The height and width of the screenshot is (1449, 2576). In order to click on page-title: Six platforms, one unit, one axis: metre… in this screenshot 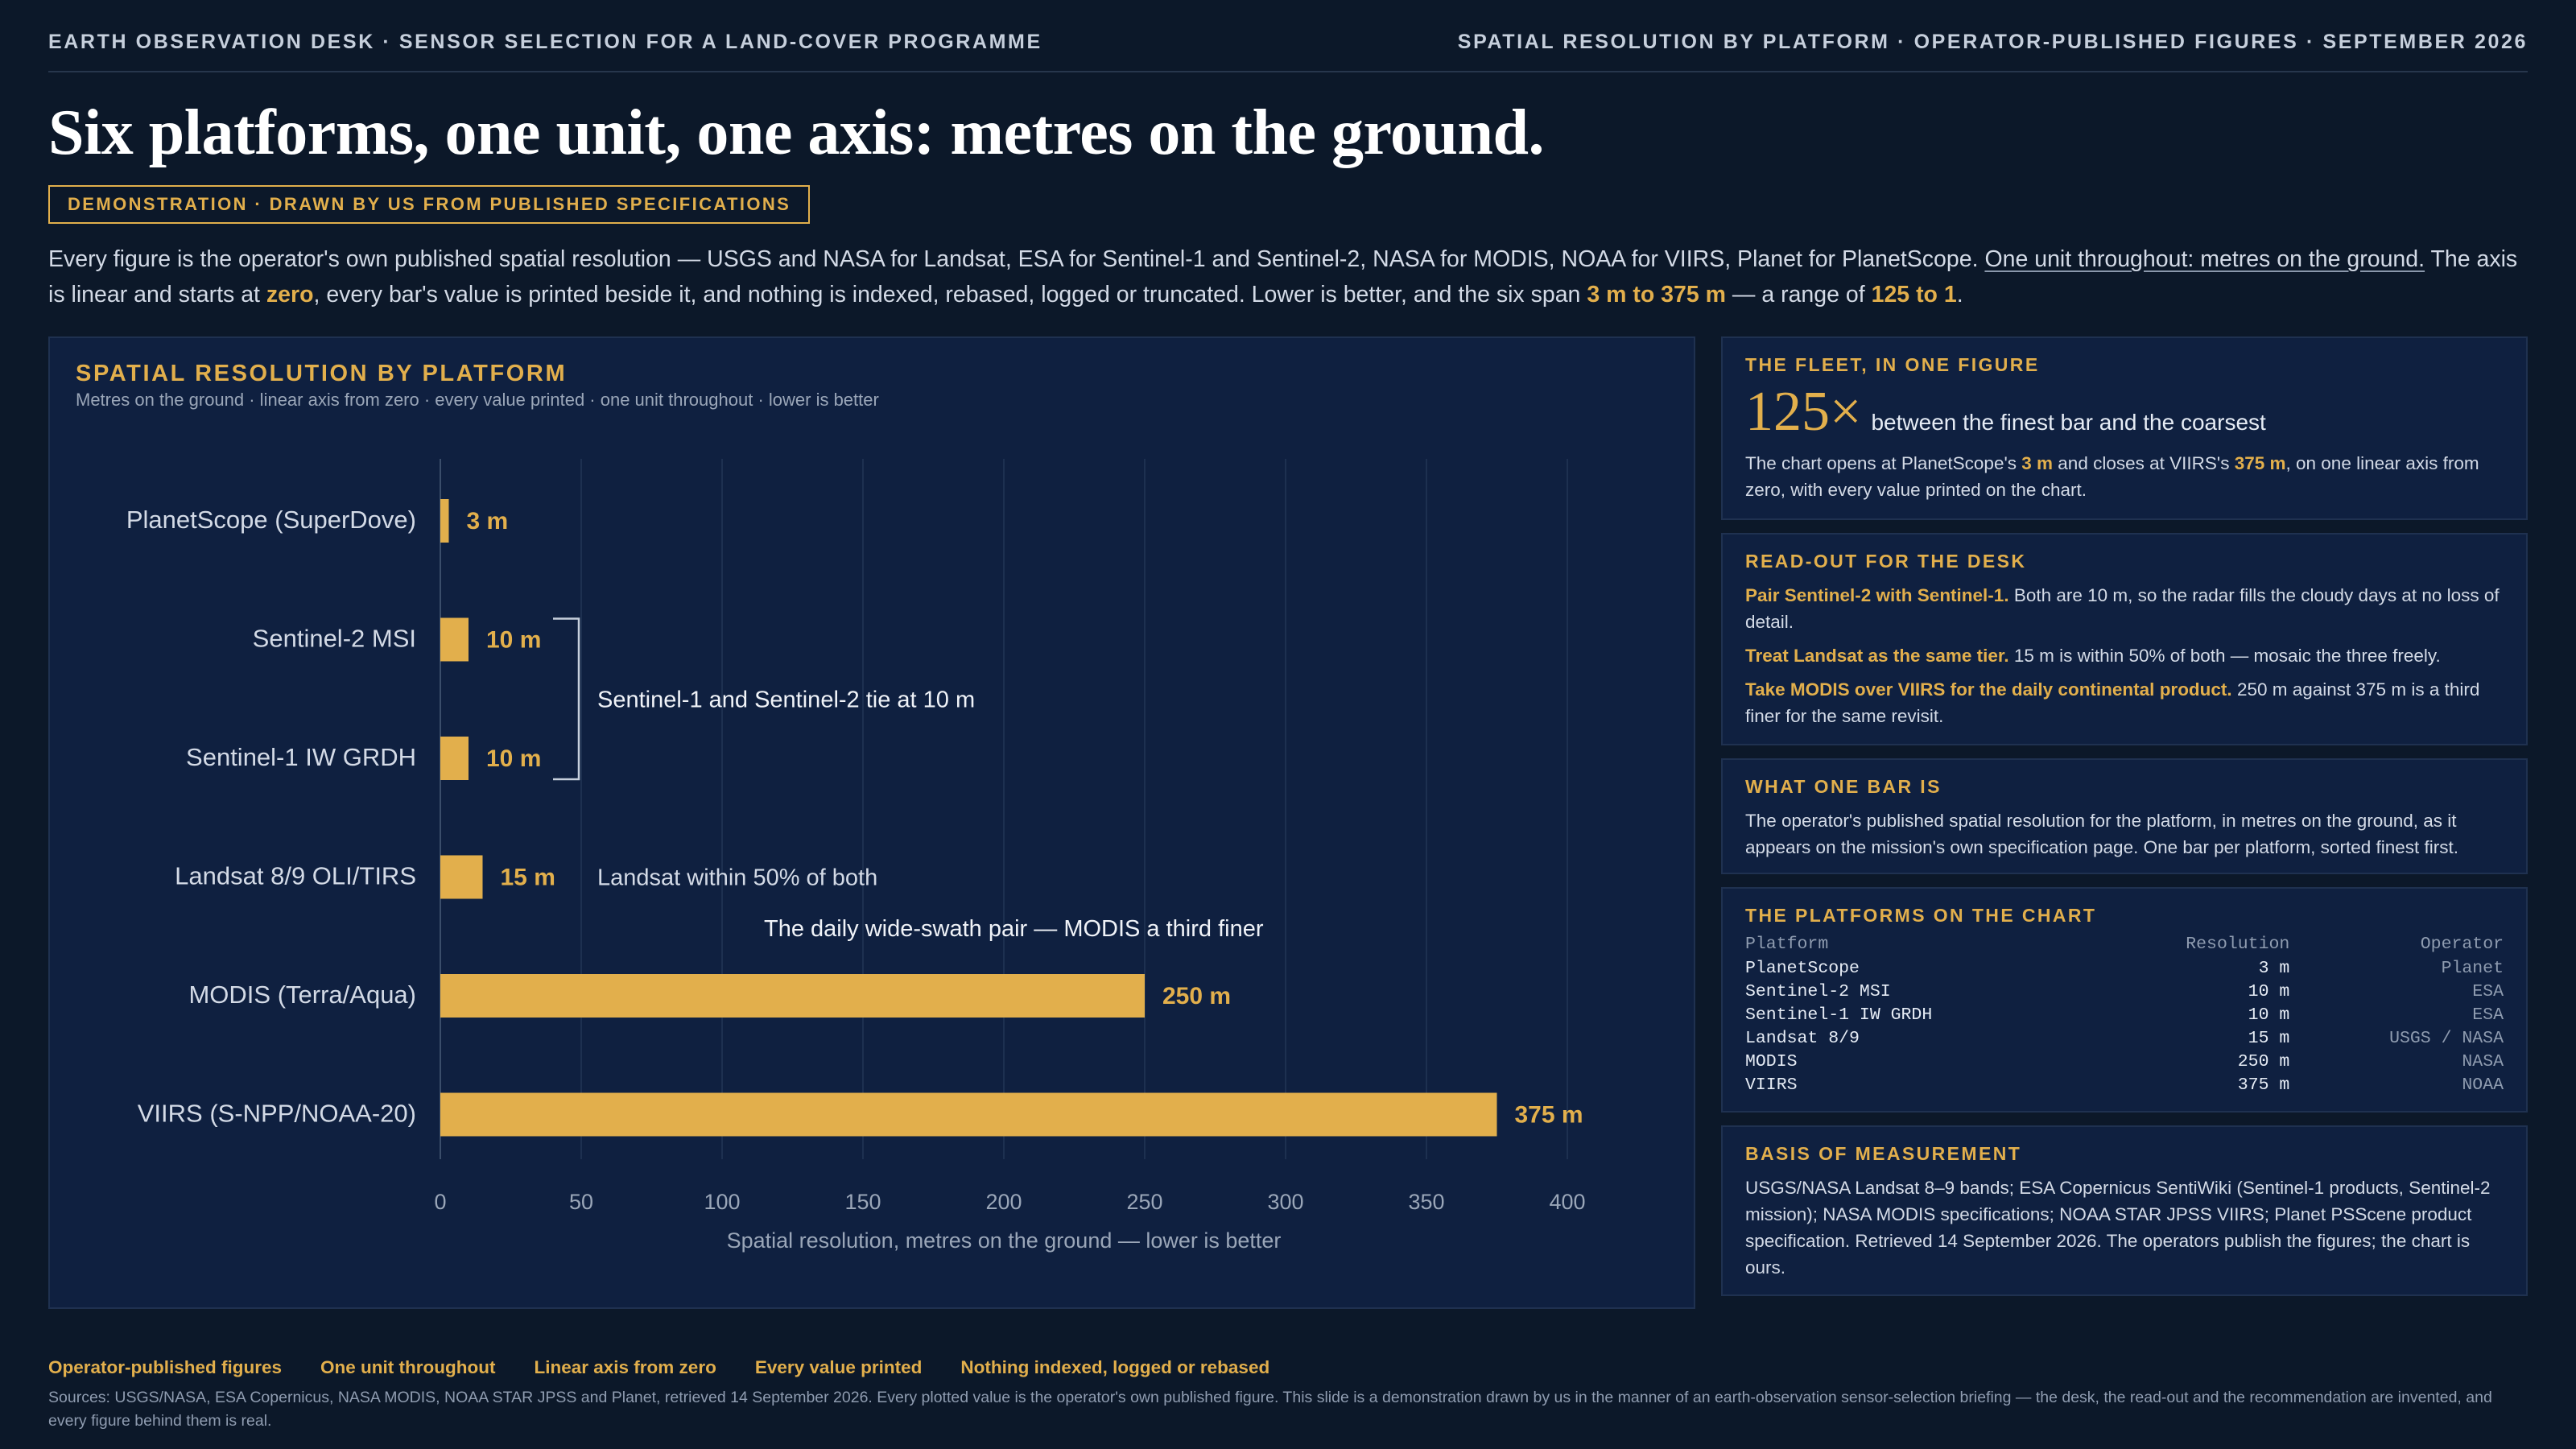, I will do `click(796, 132)`.